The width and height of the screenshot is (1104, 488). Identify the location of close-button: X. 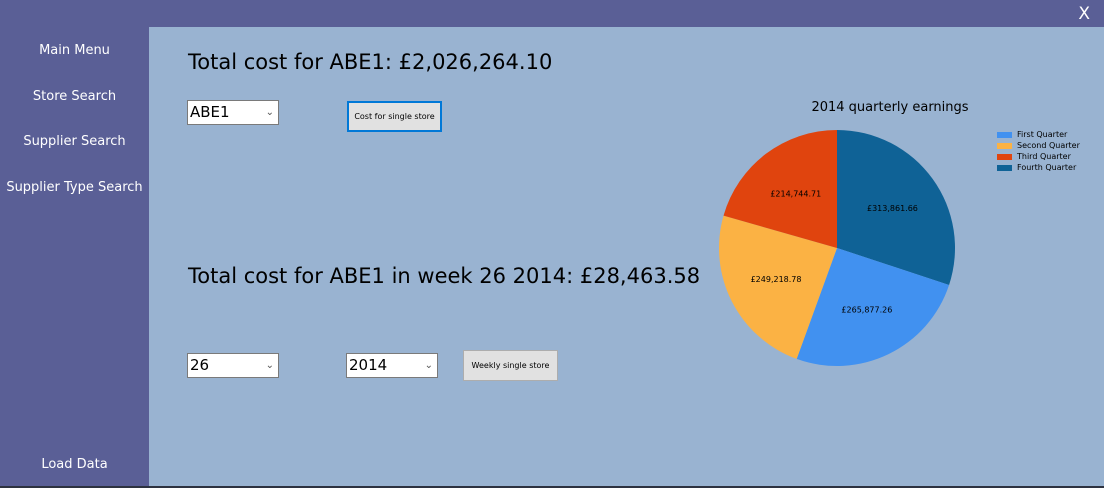
(1084, 14).